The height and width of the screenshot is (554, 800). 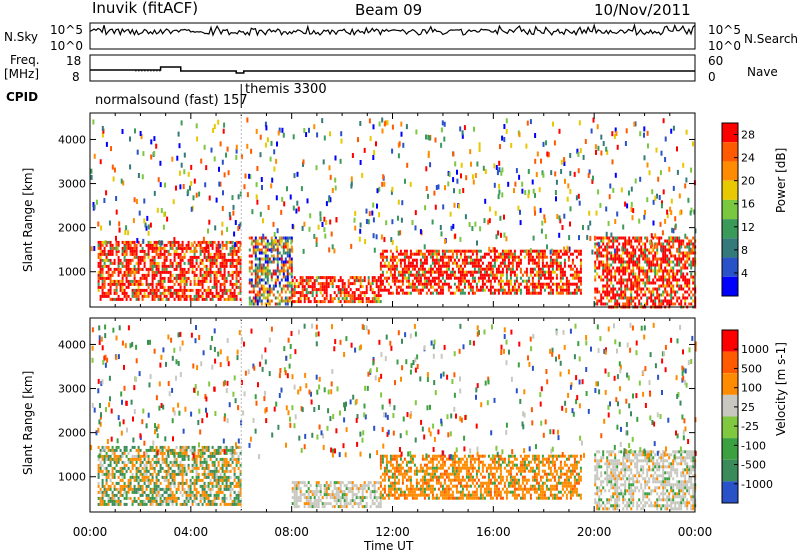 What do you see at coordinates (291, 532) in the screenshot?
I see `x-tick-label: 08:00` at bounding box center [291, 532].